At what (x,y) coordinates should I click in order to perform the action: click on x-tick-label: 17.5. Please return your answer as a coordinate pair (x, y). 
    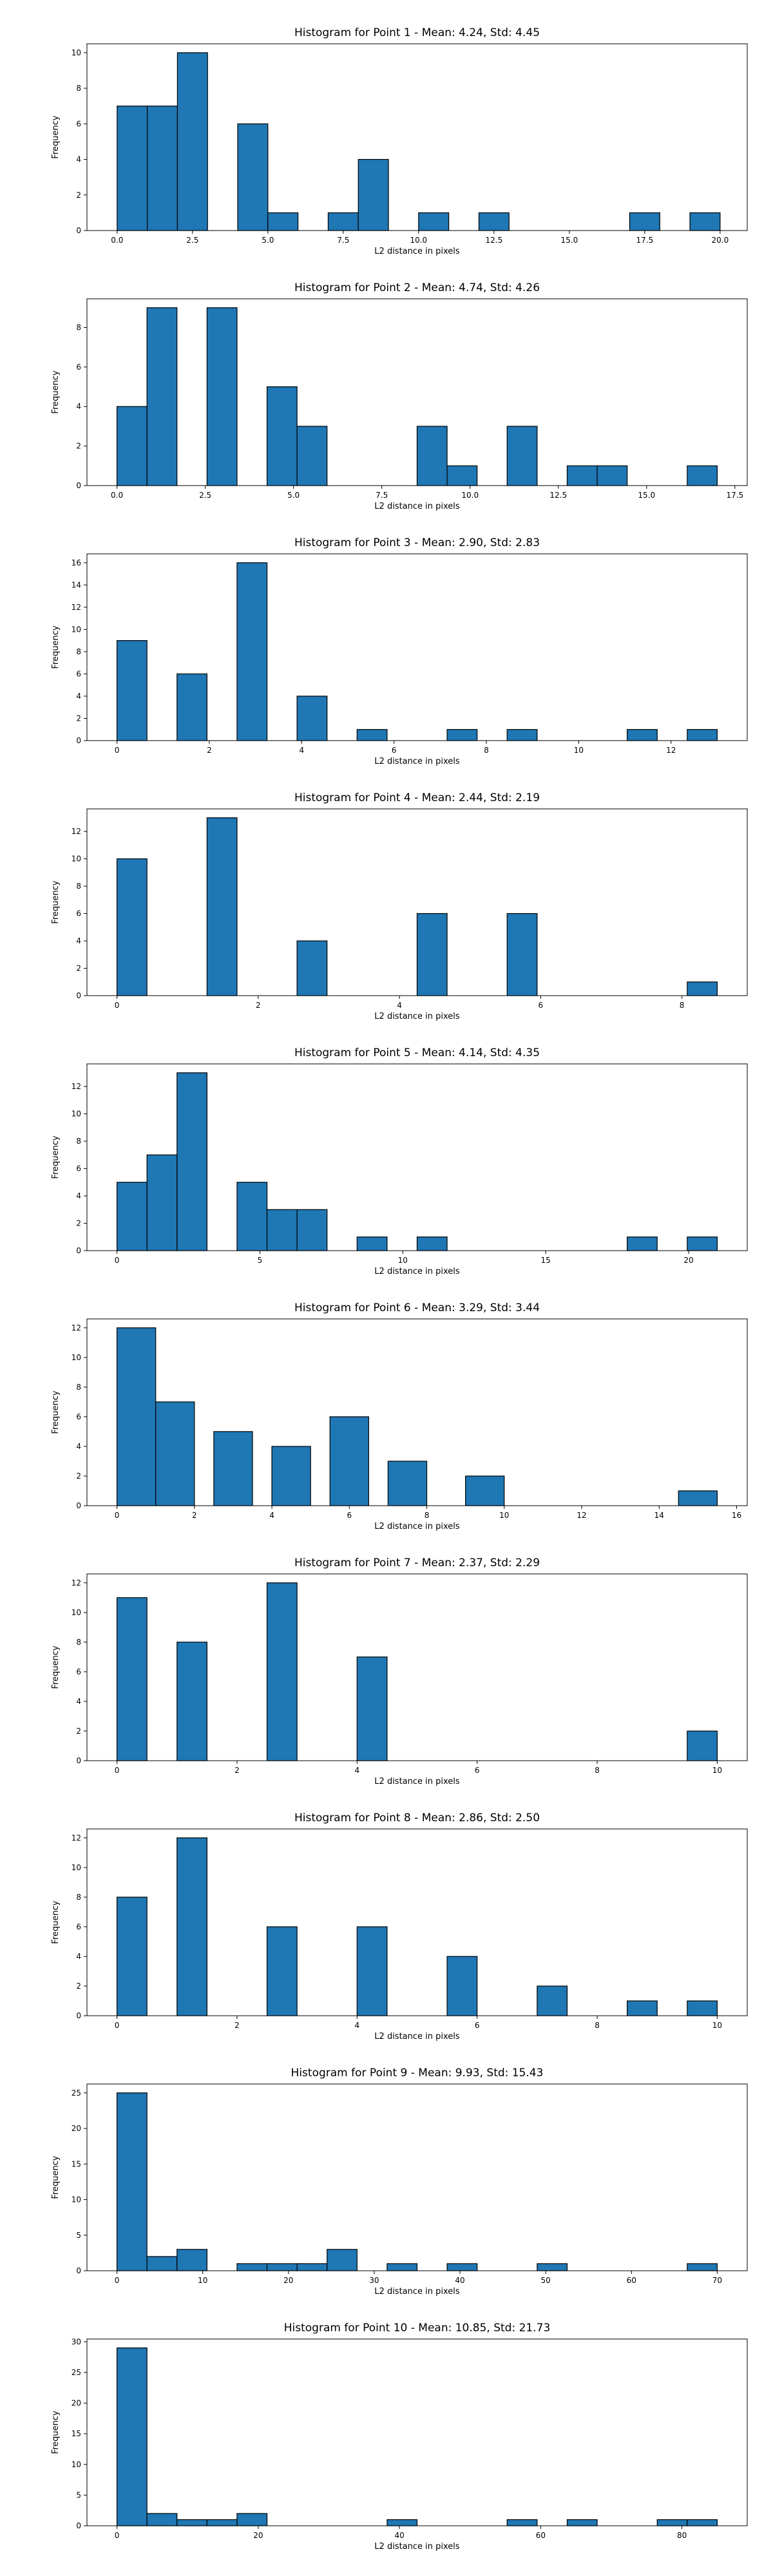
    Looking at the image, I should click on (645, 240).